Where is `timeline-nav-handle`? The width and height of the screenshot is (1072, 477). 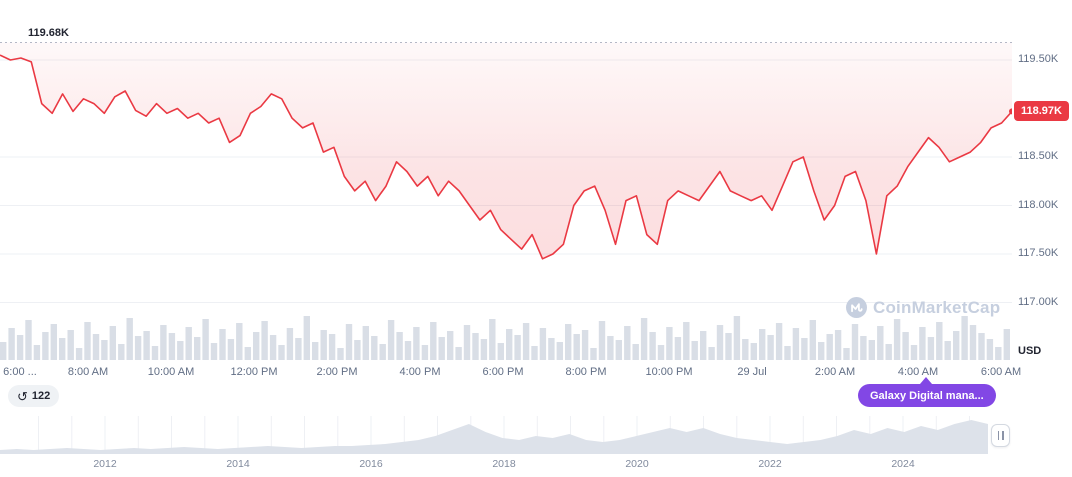 timeline-nav-handle is located at coordinates (1000, 435).